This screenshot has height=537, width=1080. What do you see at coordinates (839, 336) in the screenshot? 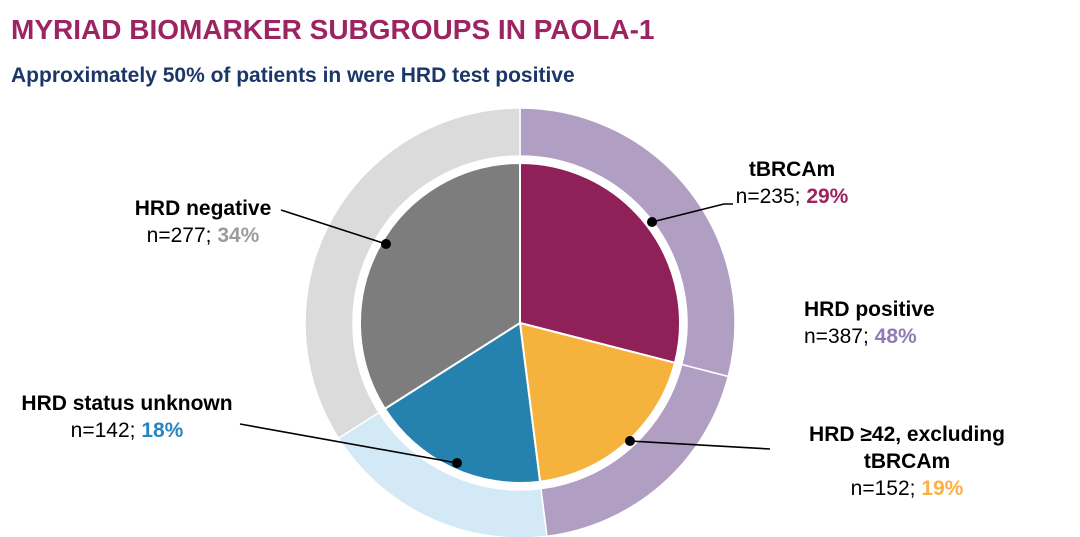
I see `n-value: n=387;` at bounding box center [839, 336].